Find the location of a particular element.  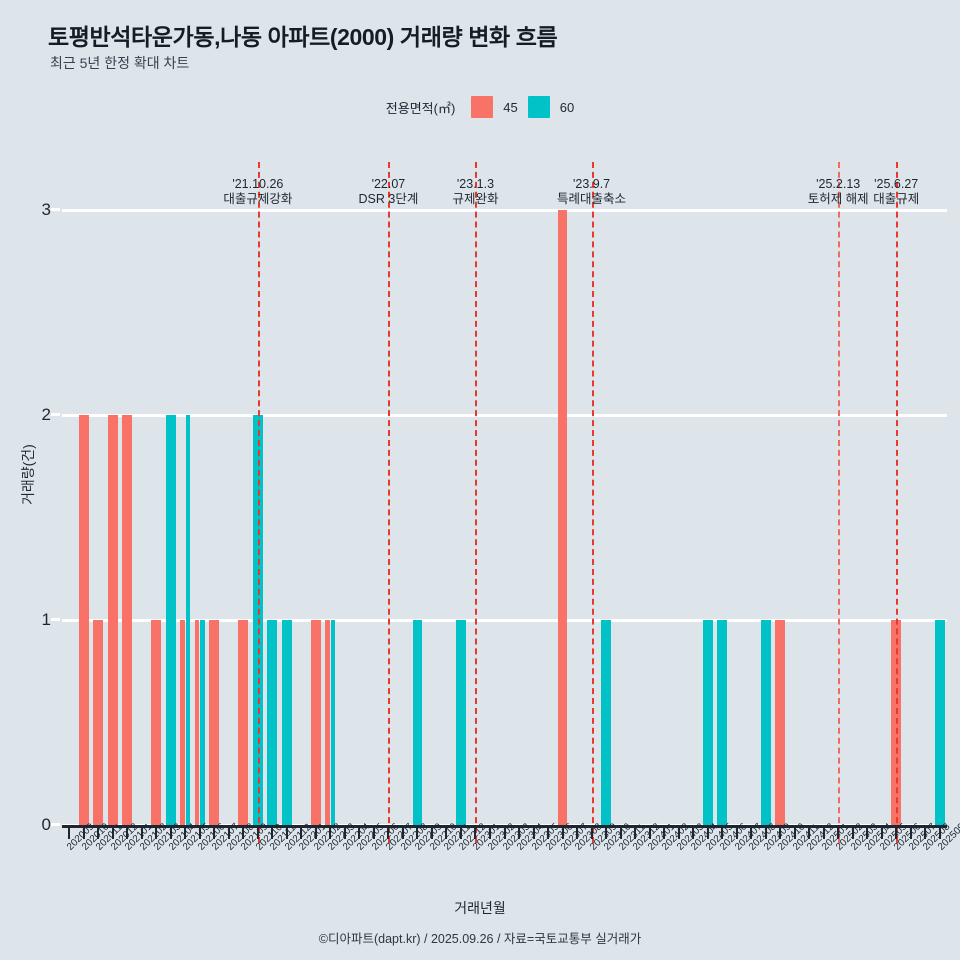

event-text-202207: DSR 3단계 is located at coordinates (388, 199).